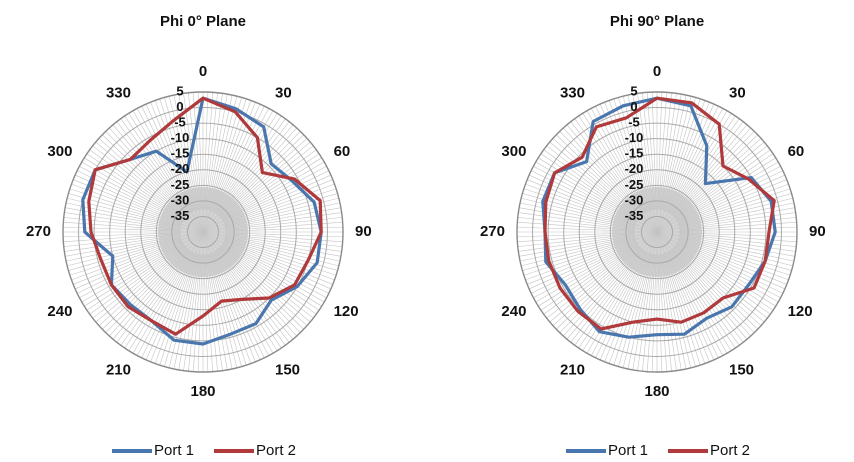 The height and width of the screenshot is (462, 854). I want to click on angle-label: 30, so click(737, 92).